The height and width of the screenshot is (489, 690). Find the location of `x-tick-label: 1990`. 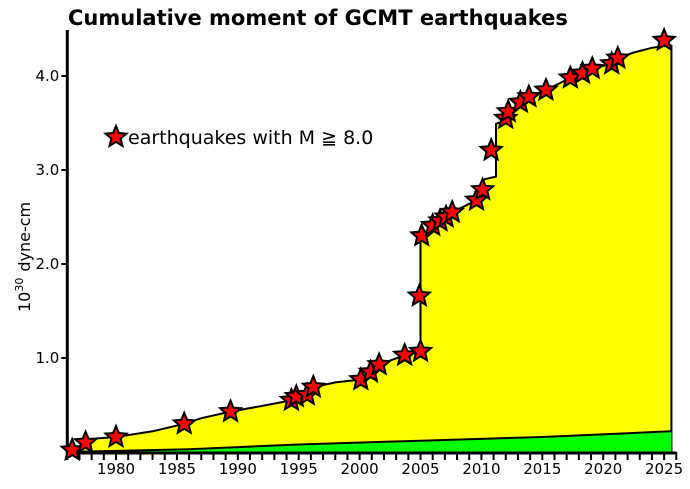

x-tick-label: 1990 is located at coordinates (238, 469).